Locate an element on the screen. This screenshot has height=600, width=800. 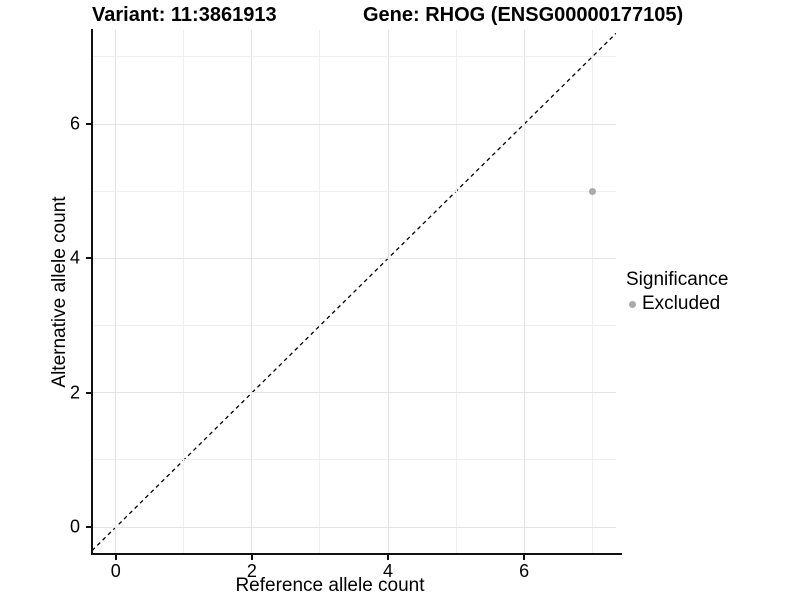
y-tick-label: 4 is located at coordinates (74, 257).